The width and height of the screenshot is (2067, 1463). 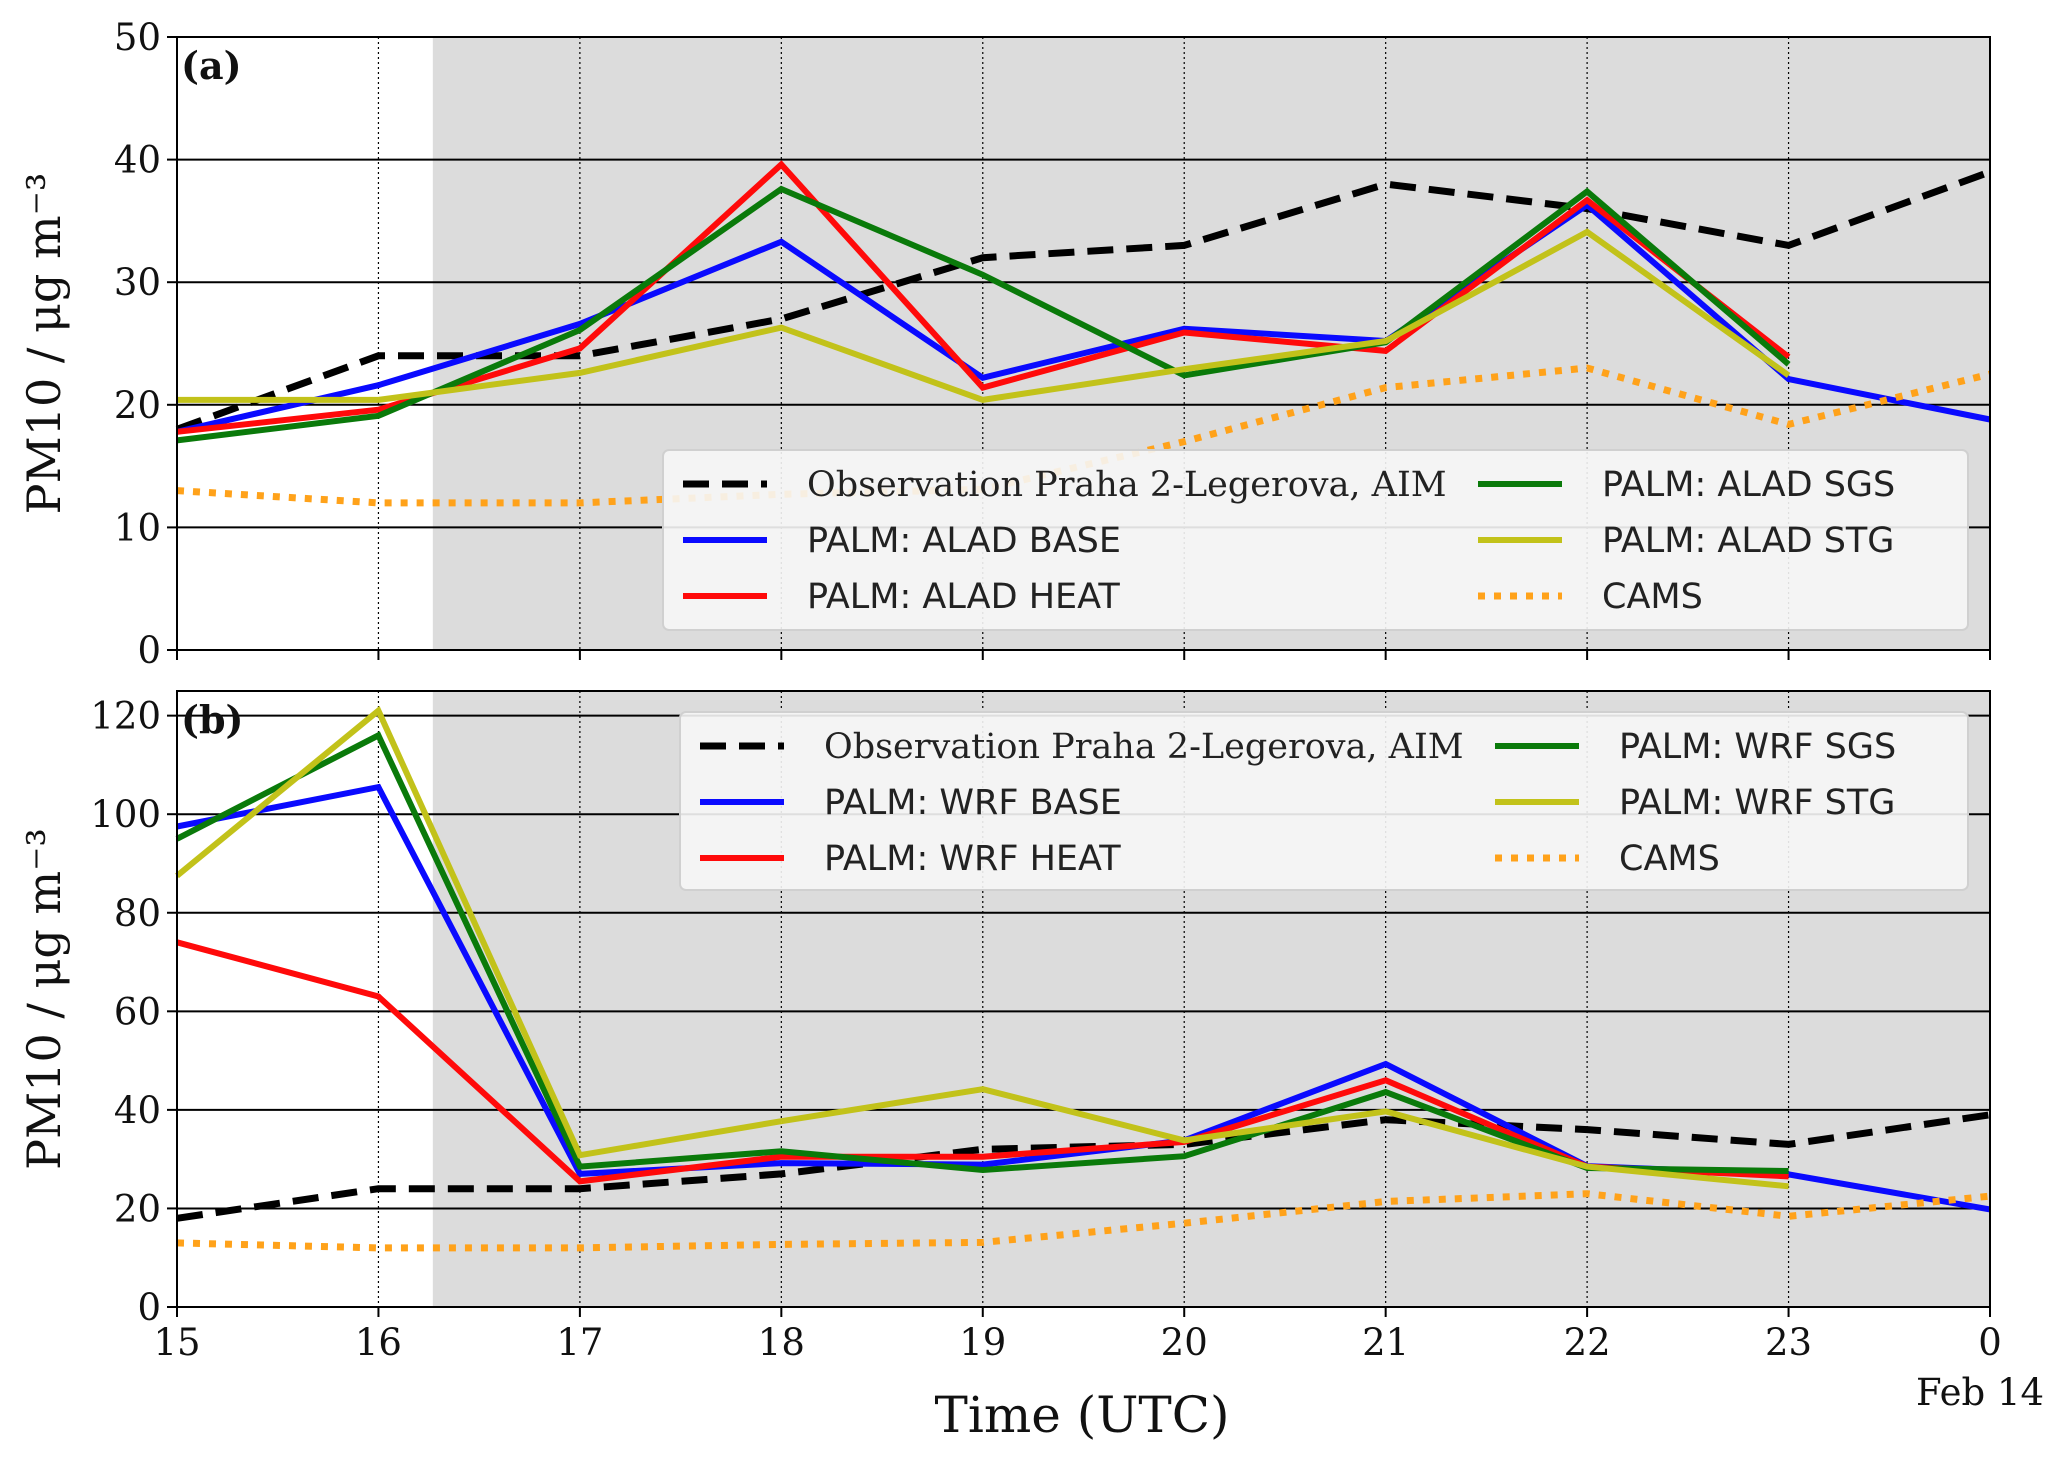 I want to click on x-tick-label: 18, so click(x=781, y=1342).